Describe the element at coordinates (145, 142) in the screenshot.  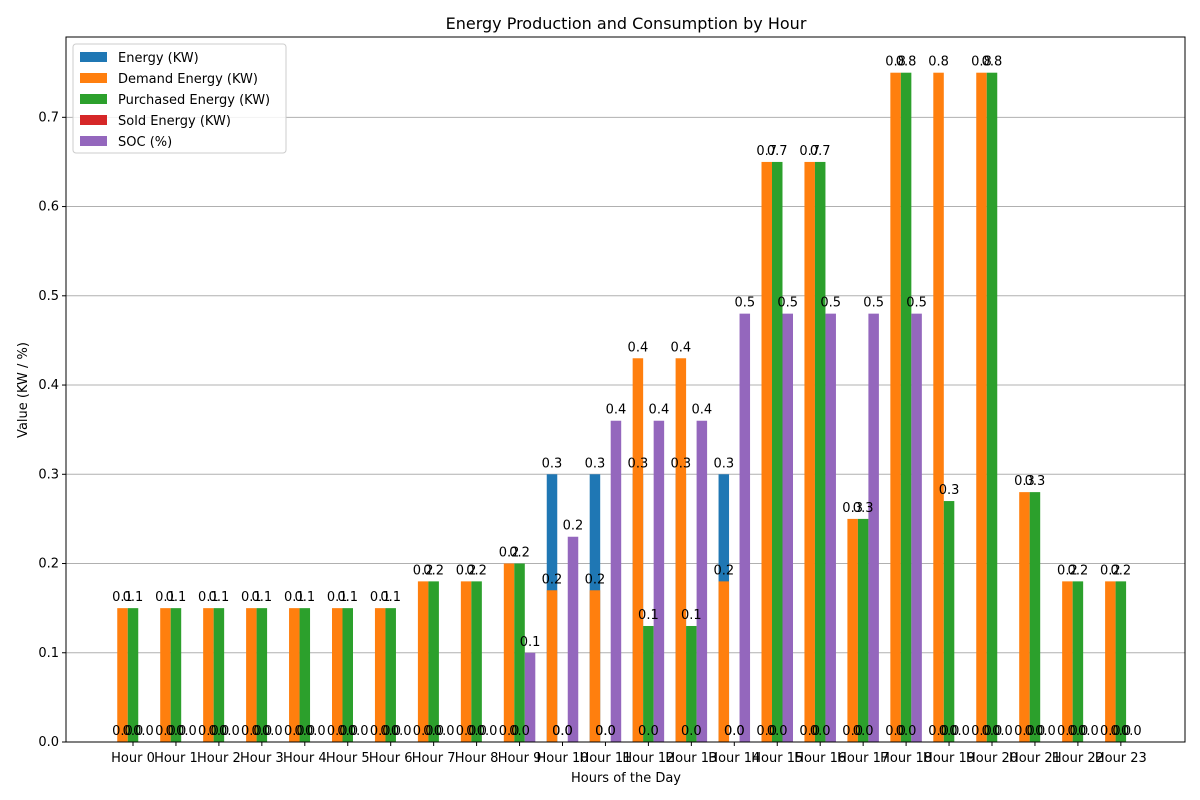
I see `legend-entry: SOC (%)` at that location.